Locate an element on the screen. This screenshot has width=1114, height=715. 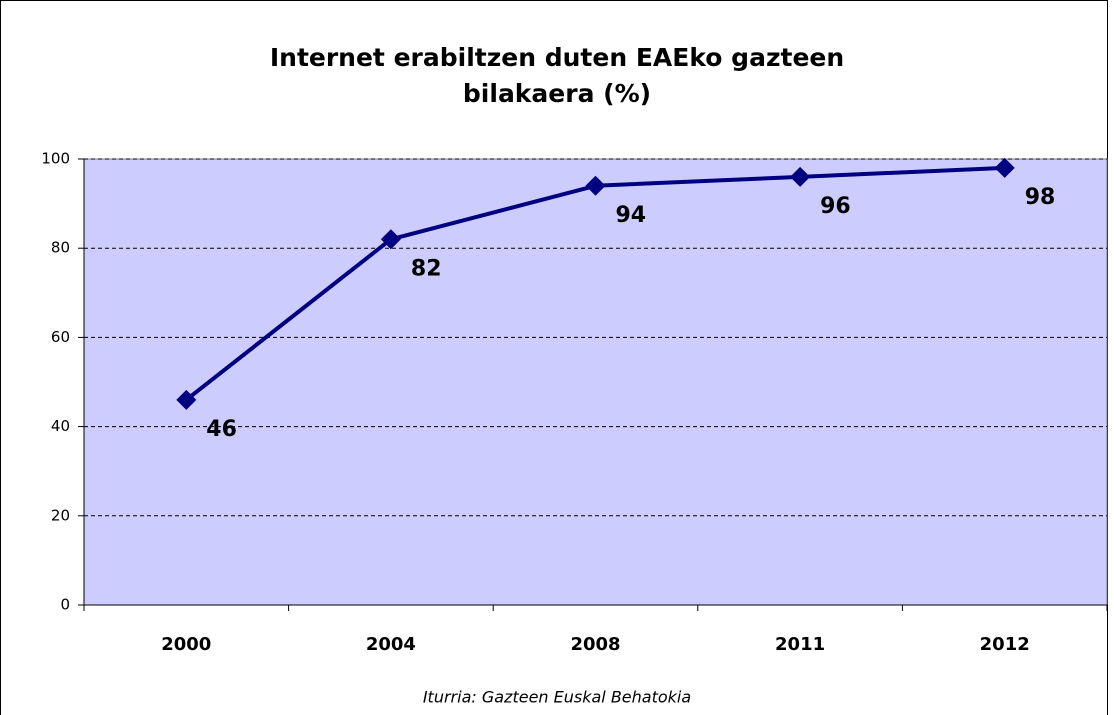
data-label: 46 is located at coordinates (221, 429).